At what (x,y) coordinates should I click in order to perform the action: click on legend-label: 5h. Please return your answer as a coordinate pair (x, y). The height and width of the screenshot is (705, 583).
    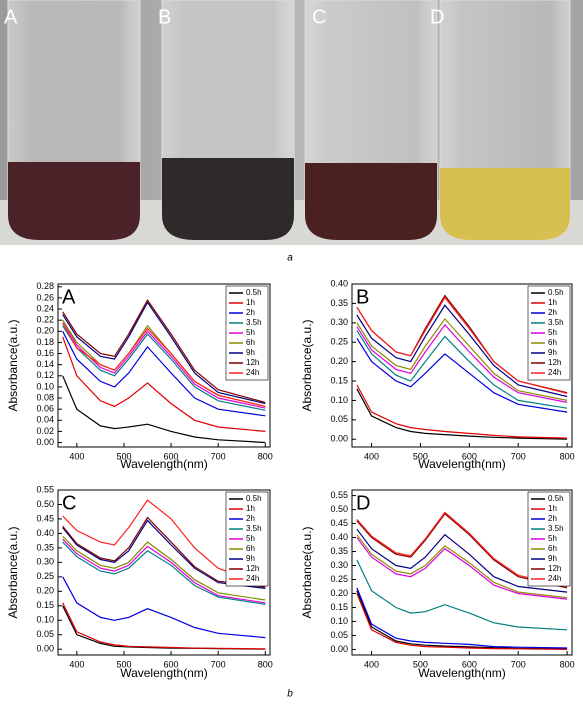
    Looking at the image, I should click on (552, 538).